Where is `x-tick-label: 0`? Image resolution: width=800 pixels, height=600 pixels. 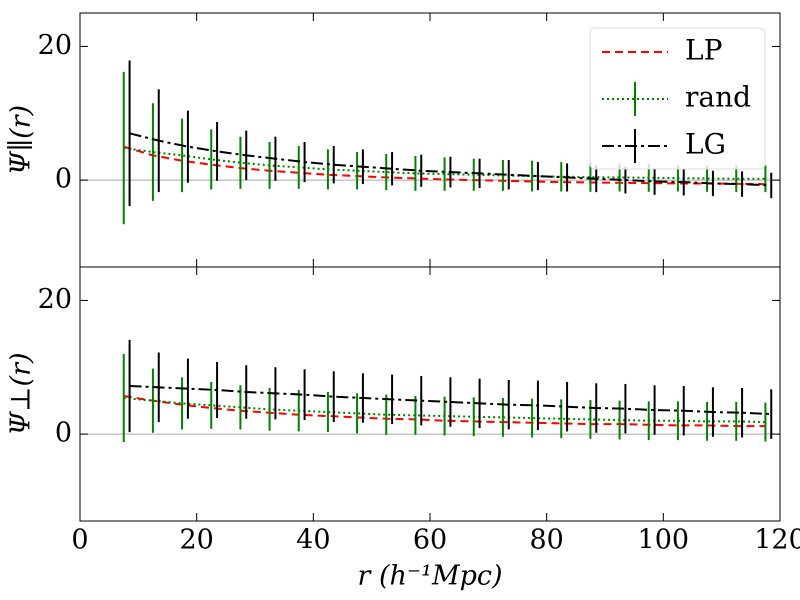 x-tick-label: 0 is located at coordinates (79, 540).